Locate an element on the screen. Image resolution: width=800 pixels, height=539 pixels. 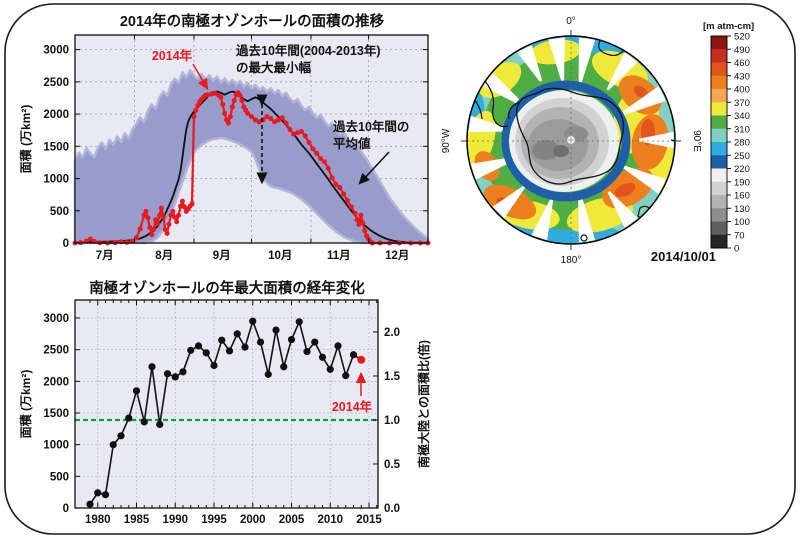
map-antarctic-peninsula is located at coordinates (513, 111).